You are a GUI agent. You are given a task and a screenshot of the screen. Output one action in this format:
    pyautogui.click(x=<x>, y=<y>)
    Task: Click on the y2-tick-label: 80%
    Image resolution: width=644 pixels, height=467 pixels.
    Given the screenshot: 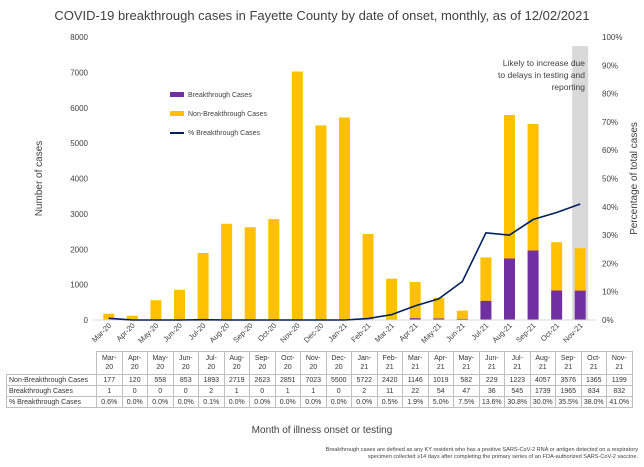 What is the action you would take?
    pyautogui.click(x=610, y=94)
    